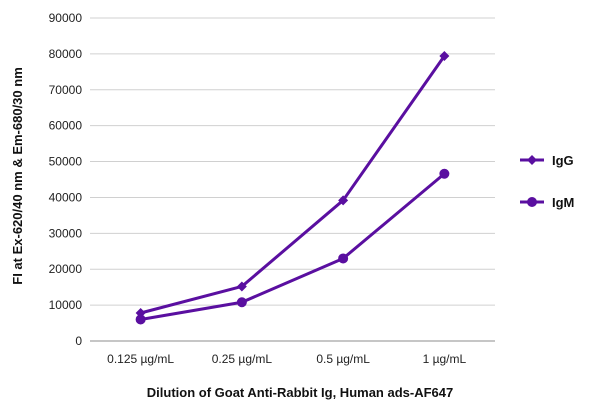  What do you see at coordinates (66, 162) in the screenshot?
I see `y-tick-label: 50000` at bounding box center [66, 162].